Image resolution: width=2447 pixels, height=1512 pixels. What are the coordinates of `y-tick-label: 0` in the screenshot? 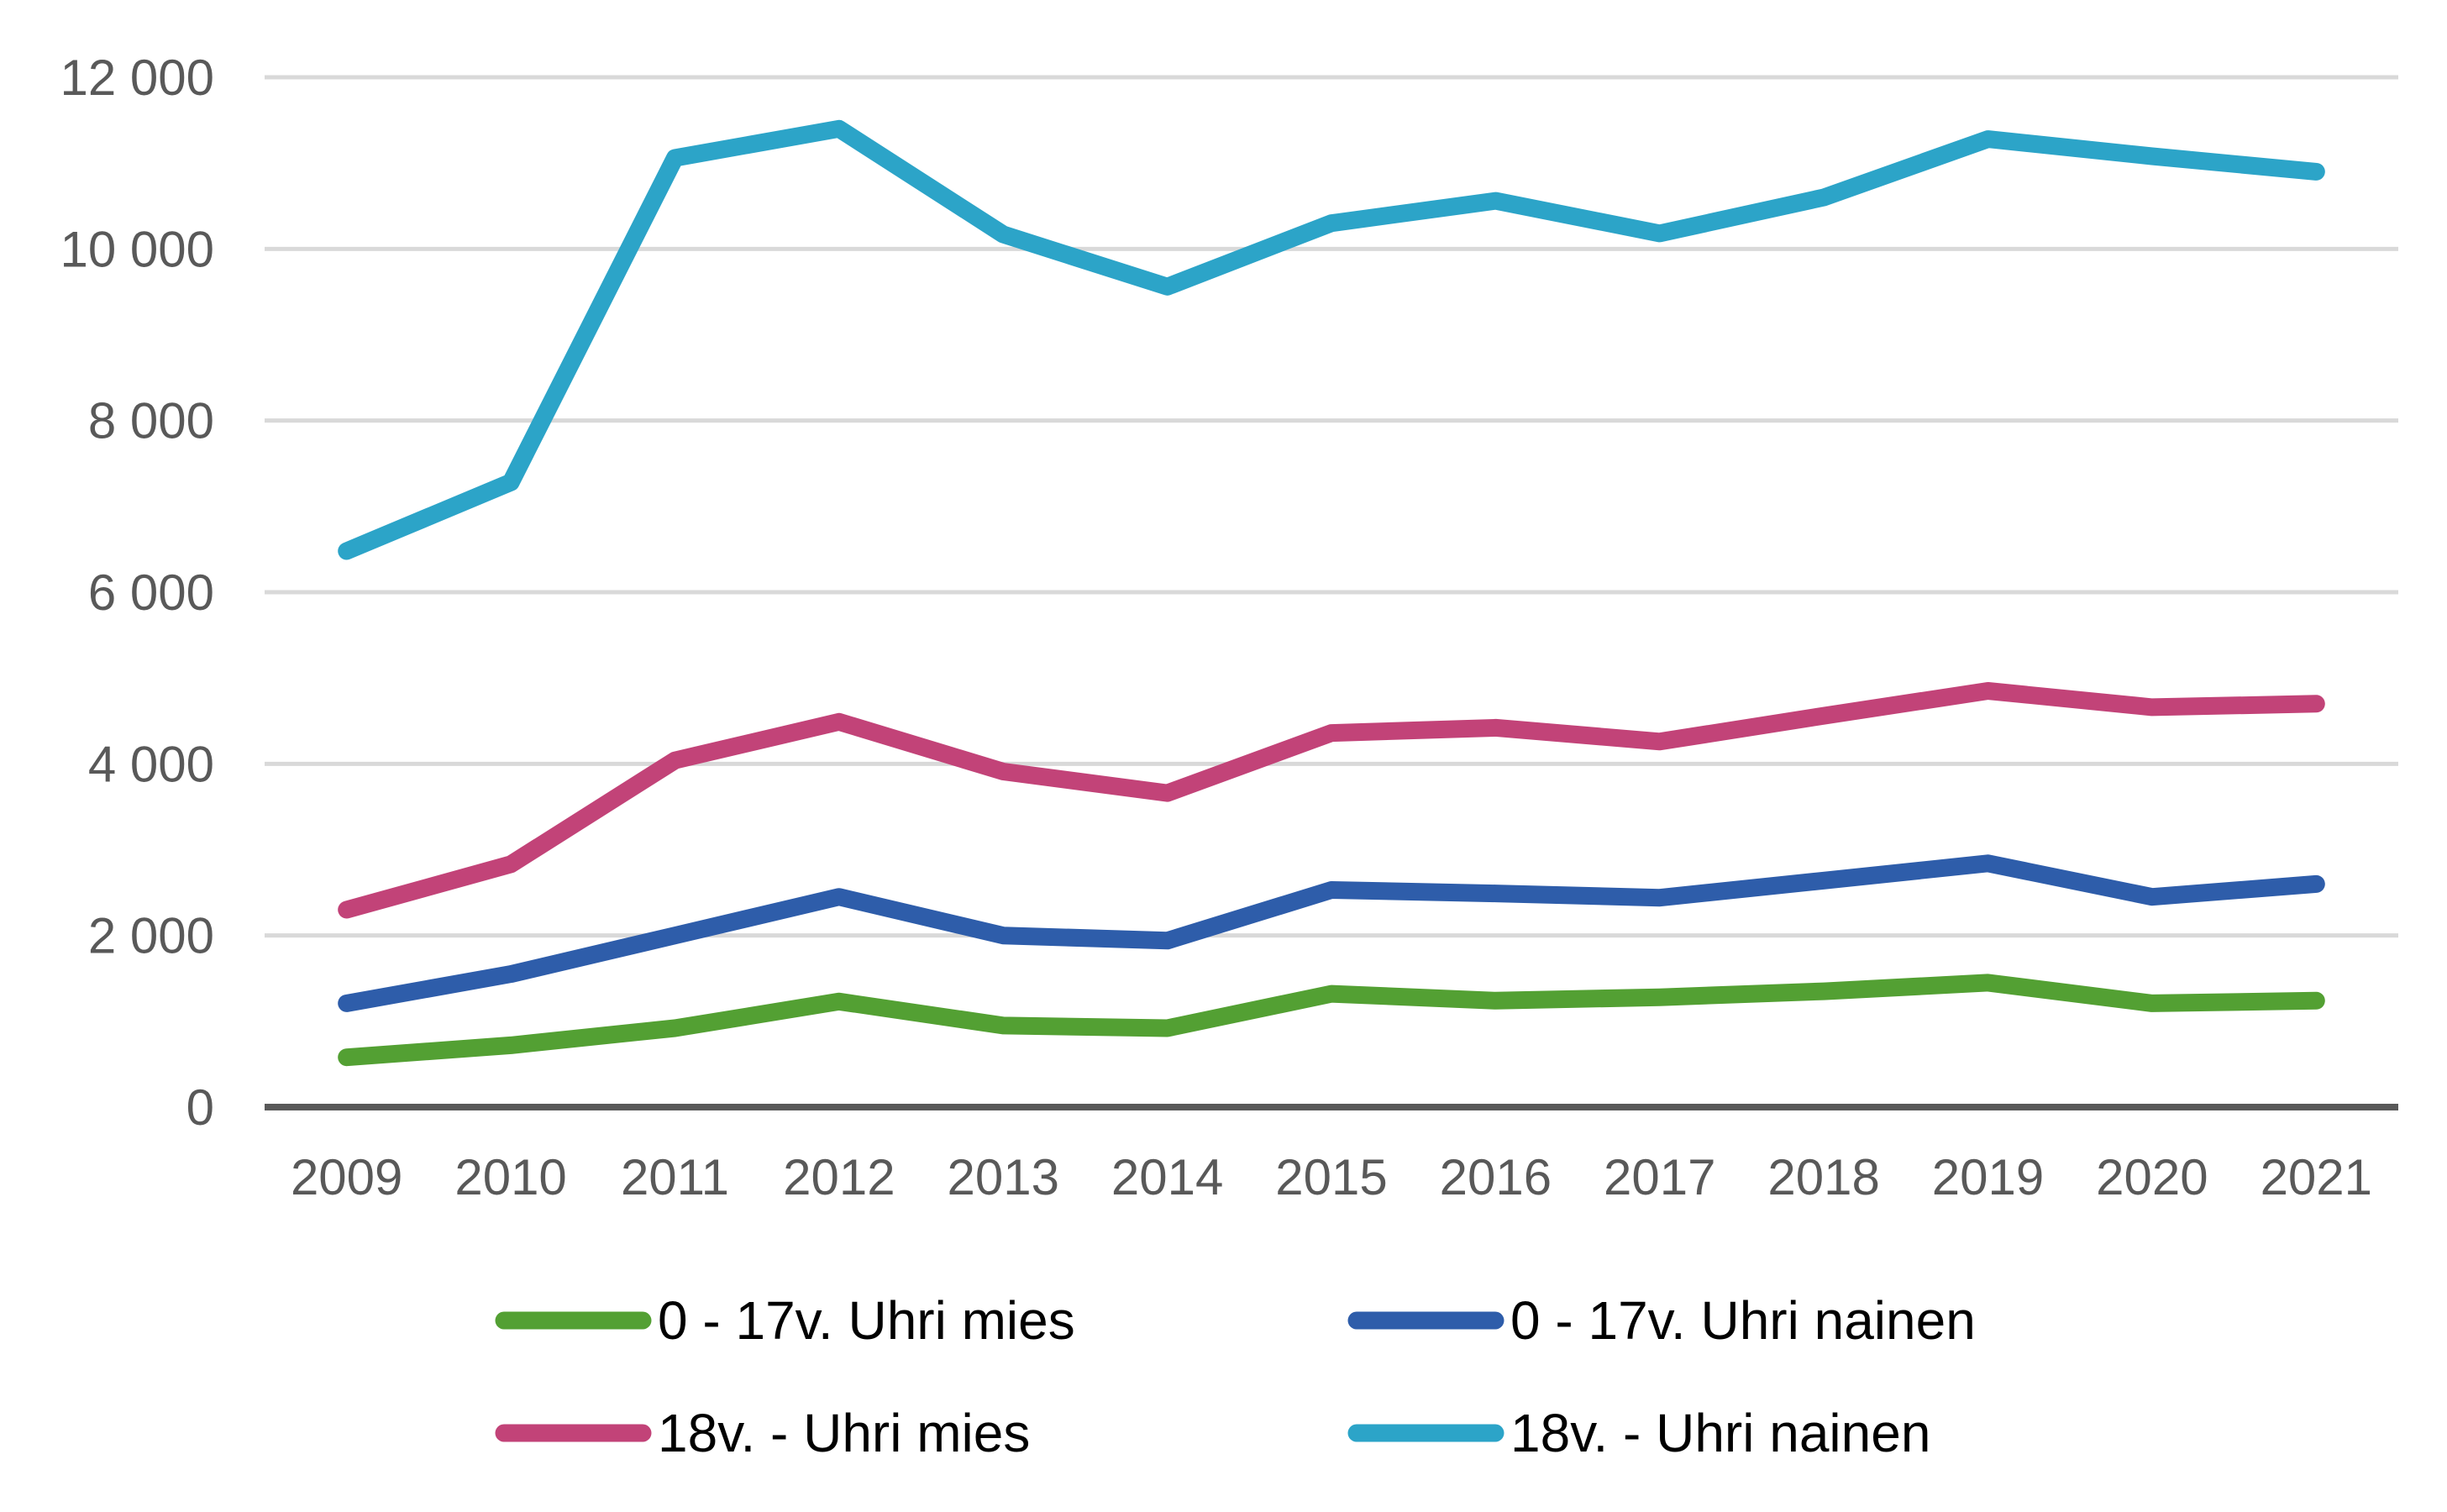 It's located at (200, 1107).